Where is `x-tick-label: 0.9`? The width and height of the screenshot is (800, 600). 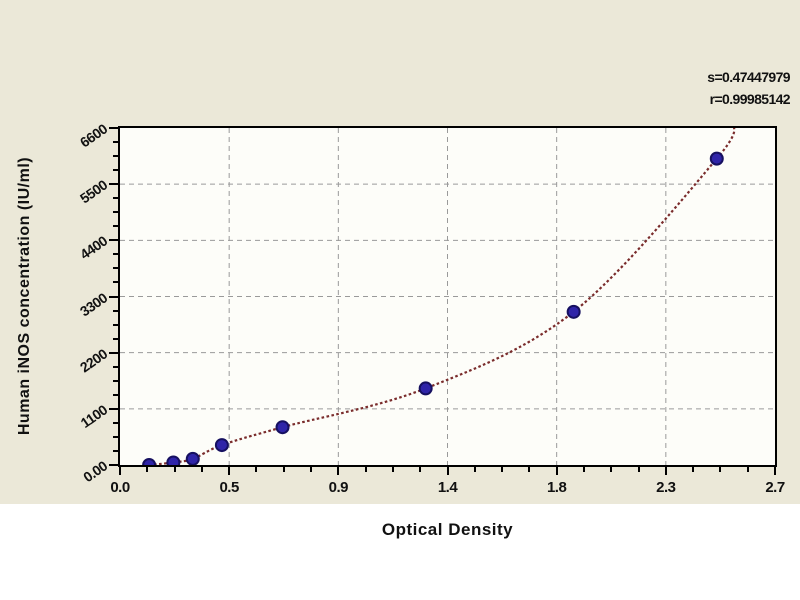 x-tick-label: 0.9 is located at coordinates (338, 487).